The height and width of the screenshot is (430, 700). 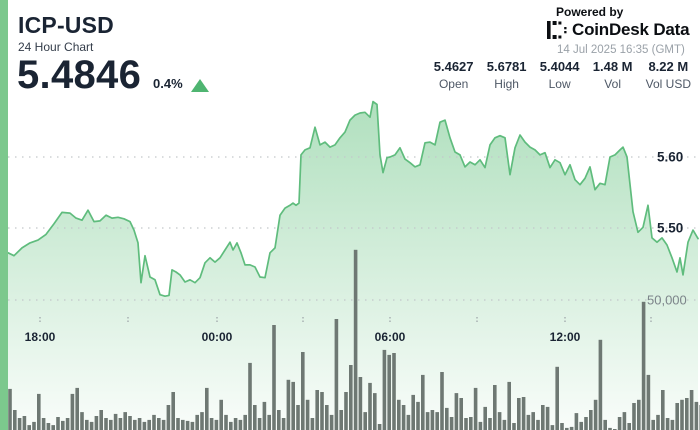 I want to click on powered-by-label: Powered by, so click(x=590, y=12).